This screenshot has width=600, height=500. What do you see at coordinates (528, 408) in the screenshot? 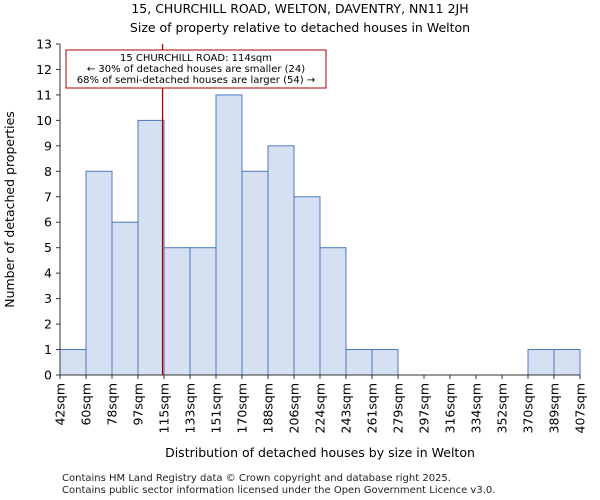
I see `x-tick-label: 370sqm` at bounding box center [528, 408].